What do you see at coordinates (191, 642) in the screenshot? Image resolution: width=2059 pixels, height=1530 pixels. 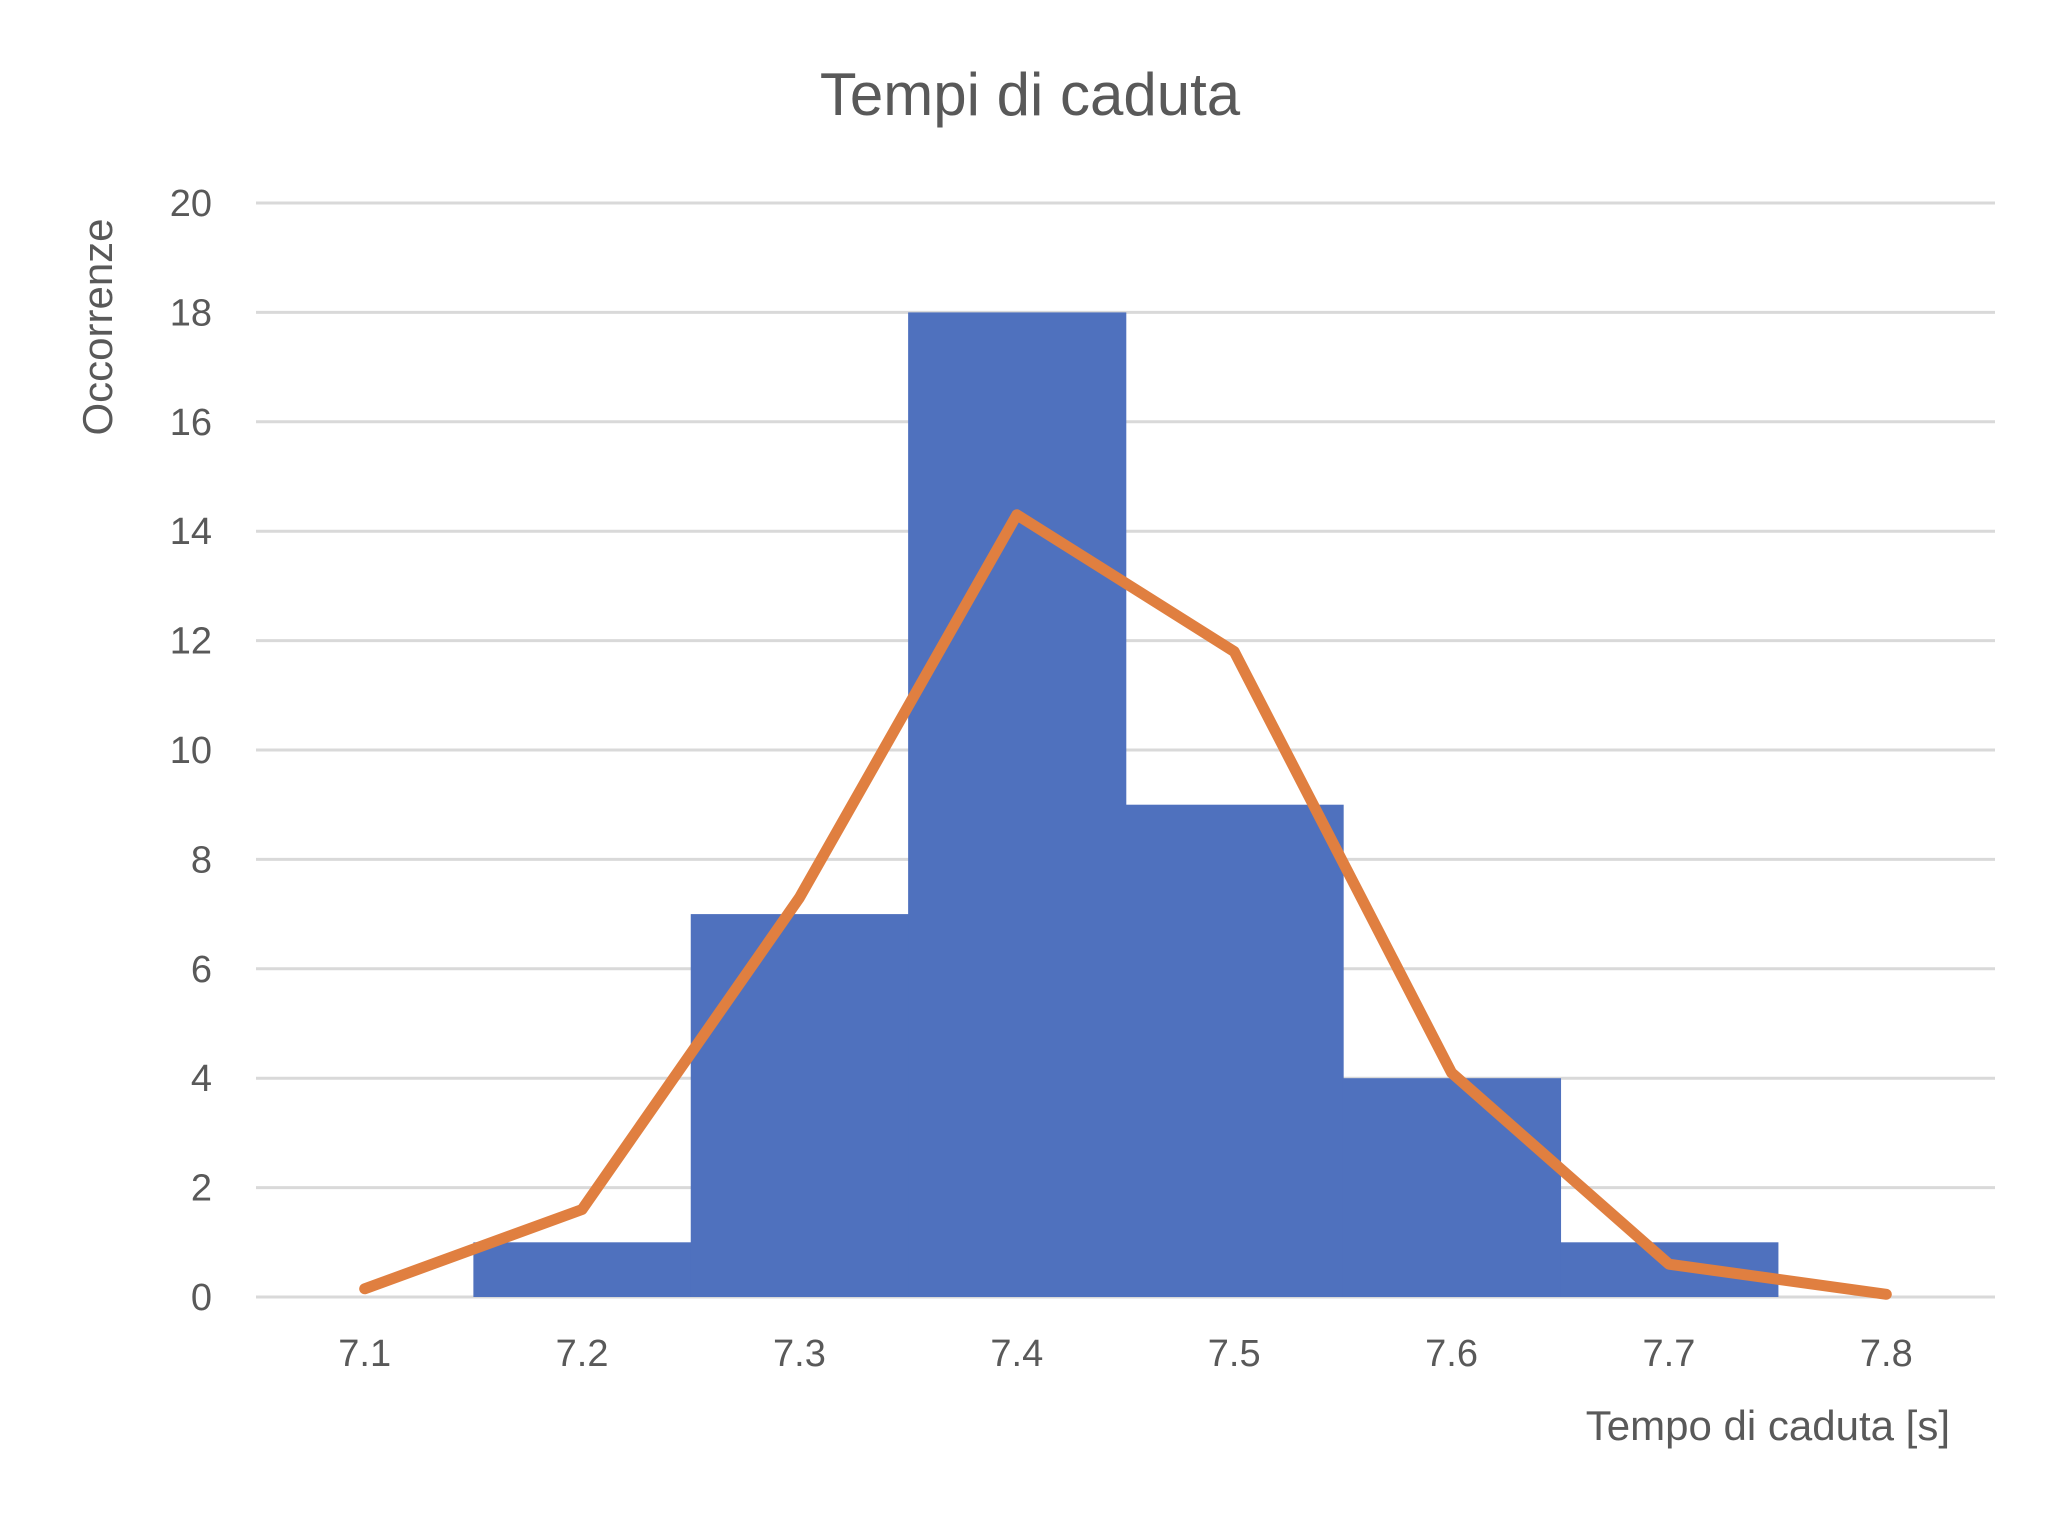 I see `y-tick-label: 12` at bounding box center [191, 642].